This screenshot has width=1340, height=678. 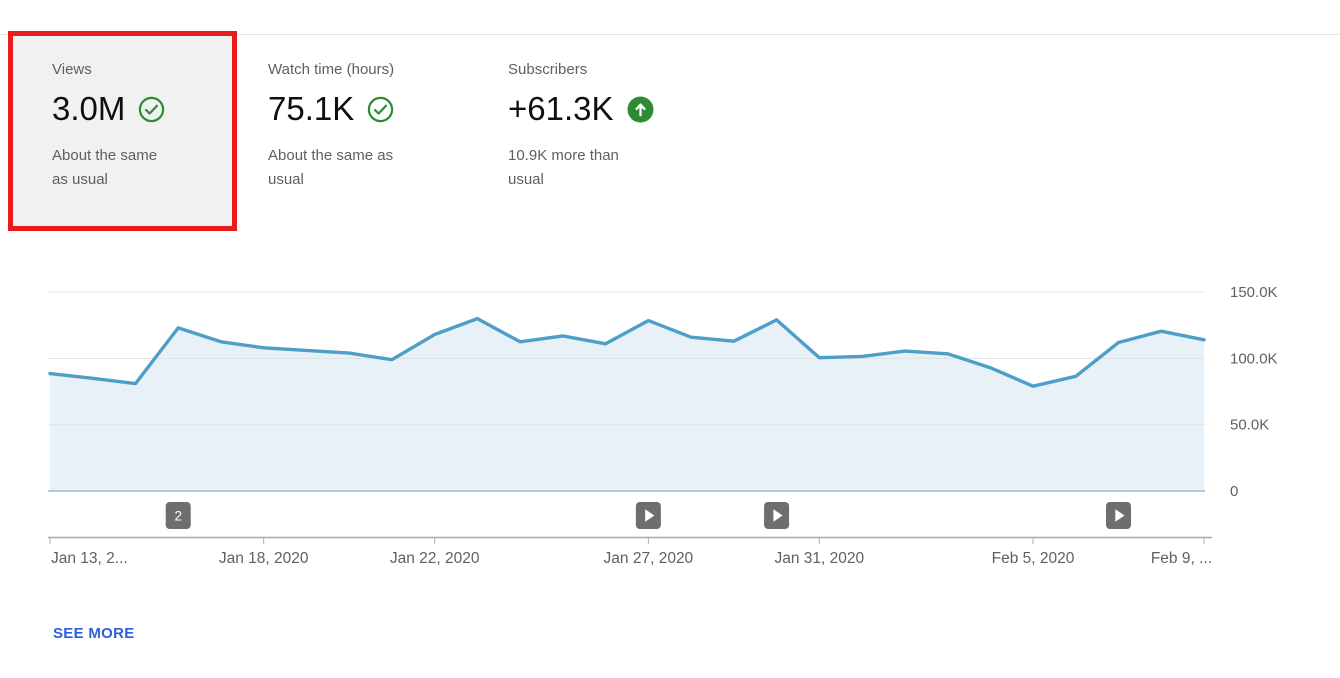 I want to click on metric-title: Views, so click(x=72, y=69).